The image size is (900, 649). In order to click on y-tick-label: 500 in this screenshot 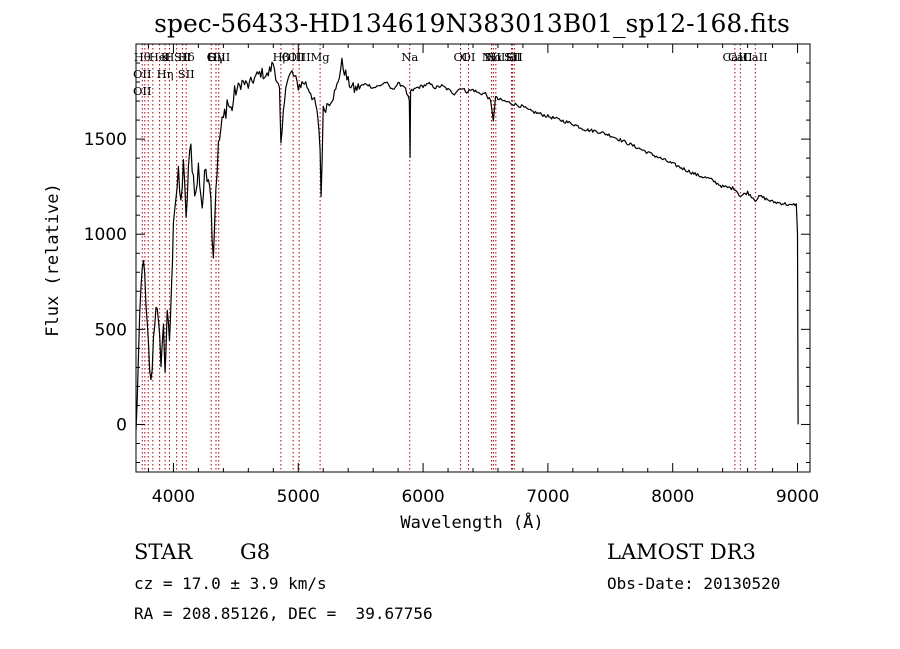, I will do `click(111, 330)`.